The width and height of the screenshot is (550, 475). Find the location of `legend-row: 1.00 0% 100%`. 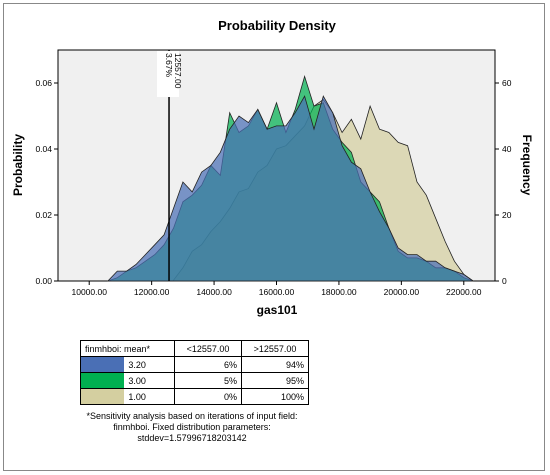

legend-row: 1.00 0% 100% is located at coordinates (194, 396).